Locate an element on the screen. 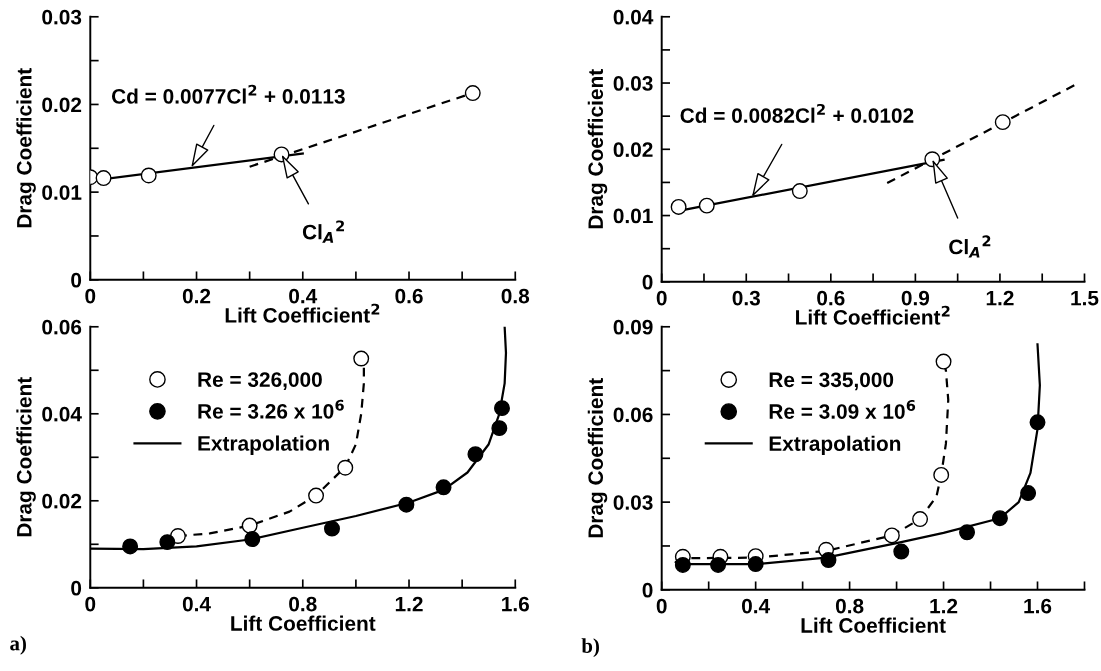 The width and height of the screenshot is (1101, 671). legend-label: Re = 3.26 x 10$^{6}$ is located at coordinates (271, 409).